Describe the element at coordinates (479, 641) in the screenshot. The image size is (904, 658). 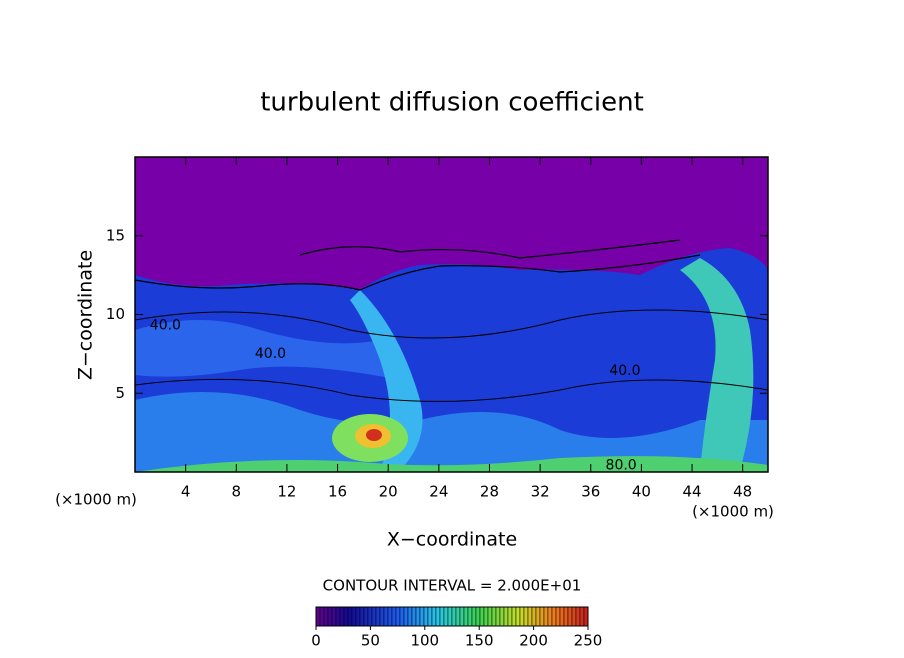
I see `colorbar-tick-label: 150` at that location.